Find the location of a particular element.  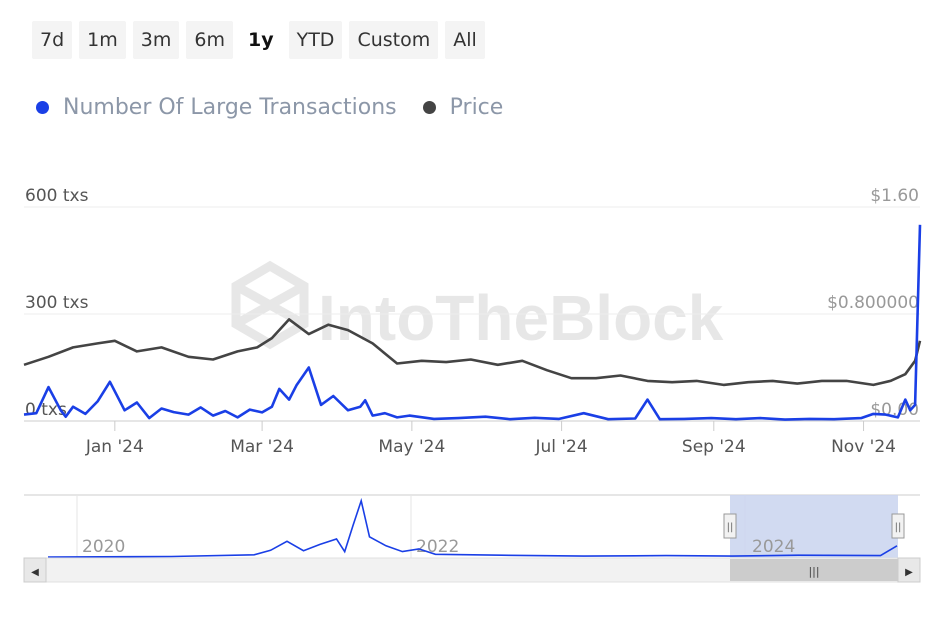

left-axis-tick-label: 300 txs is located at coordinates (57, 303).